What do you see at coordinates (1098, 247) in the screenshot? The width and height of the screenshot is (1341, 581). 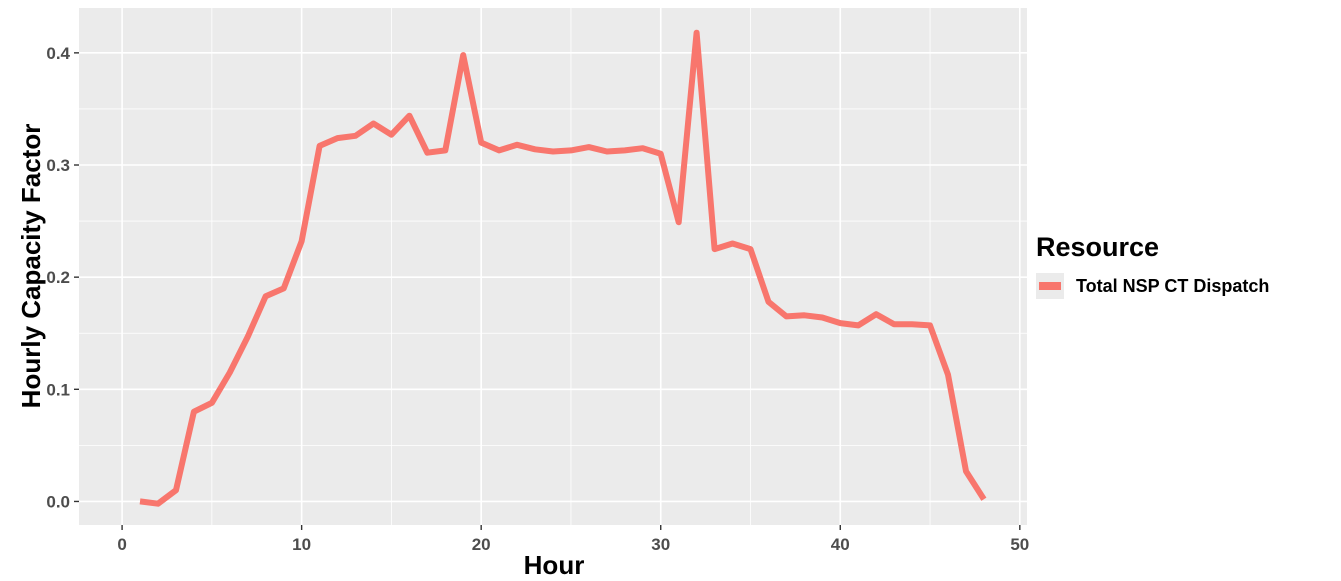 I see `legend-title: Resource` at bounding box center [1098, 247].